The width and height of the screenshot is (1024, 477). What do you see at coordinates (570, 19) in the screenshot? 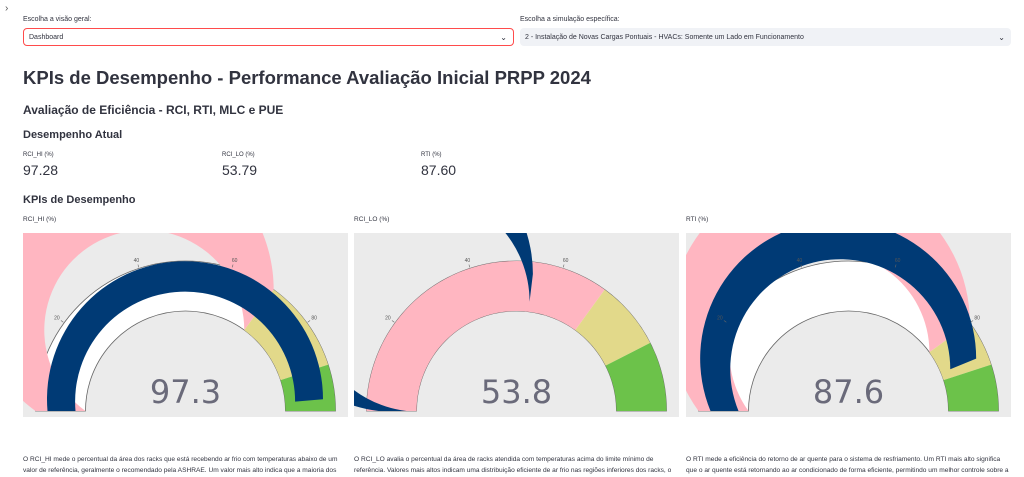
I see `simulation-select-label: Escolha a simulação específica:` at bounding box center [570, 19].